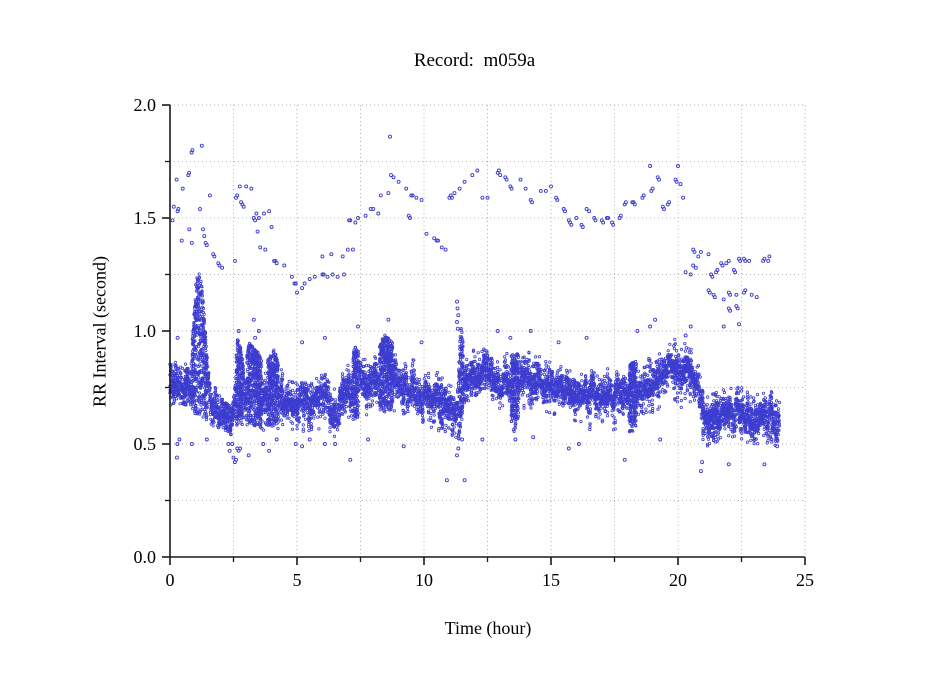 This screenshot has height=697, width=949. I want to click on x-tick-label: 15, so click(551, 580).